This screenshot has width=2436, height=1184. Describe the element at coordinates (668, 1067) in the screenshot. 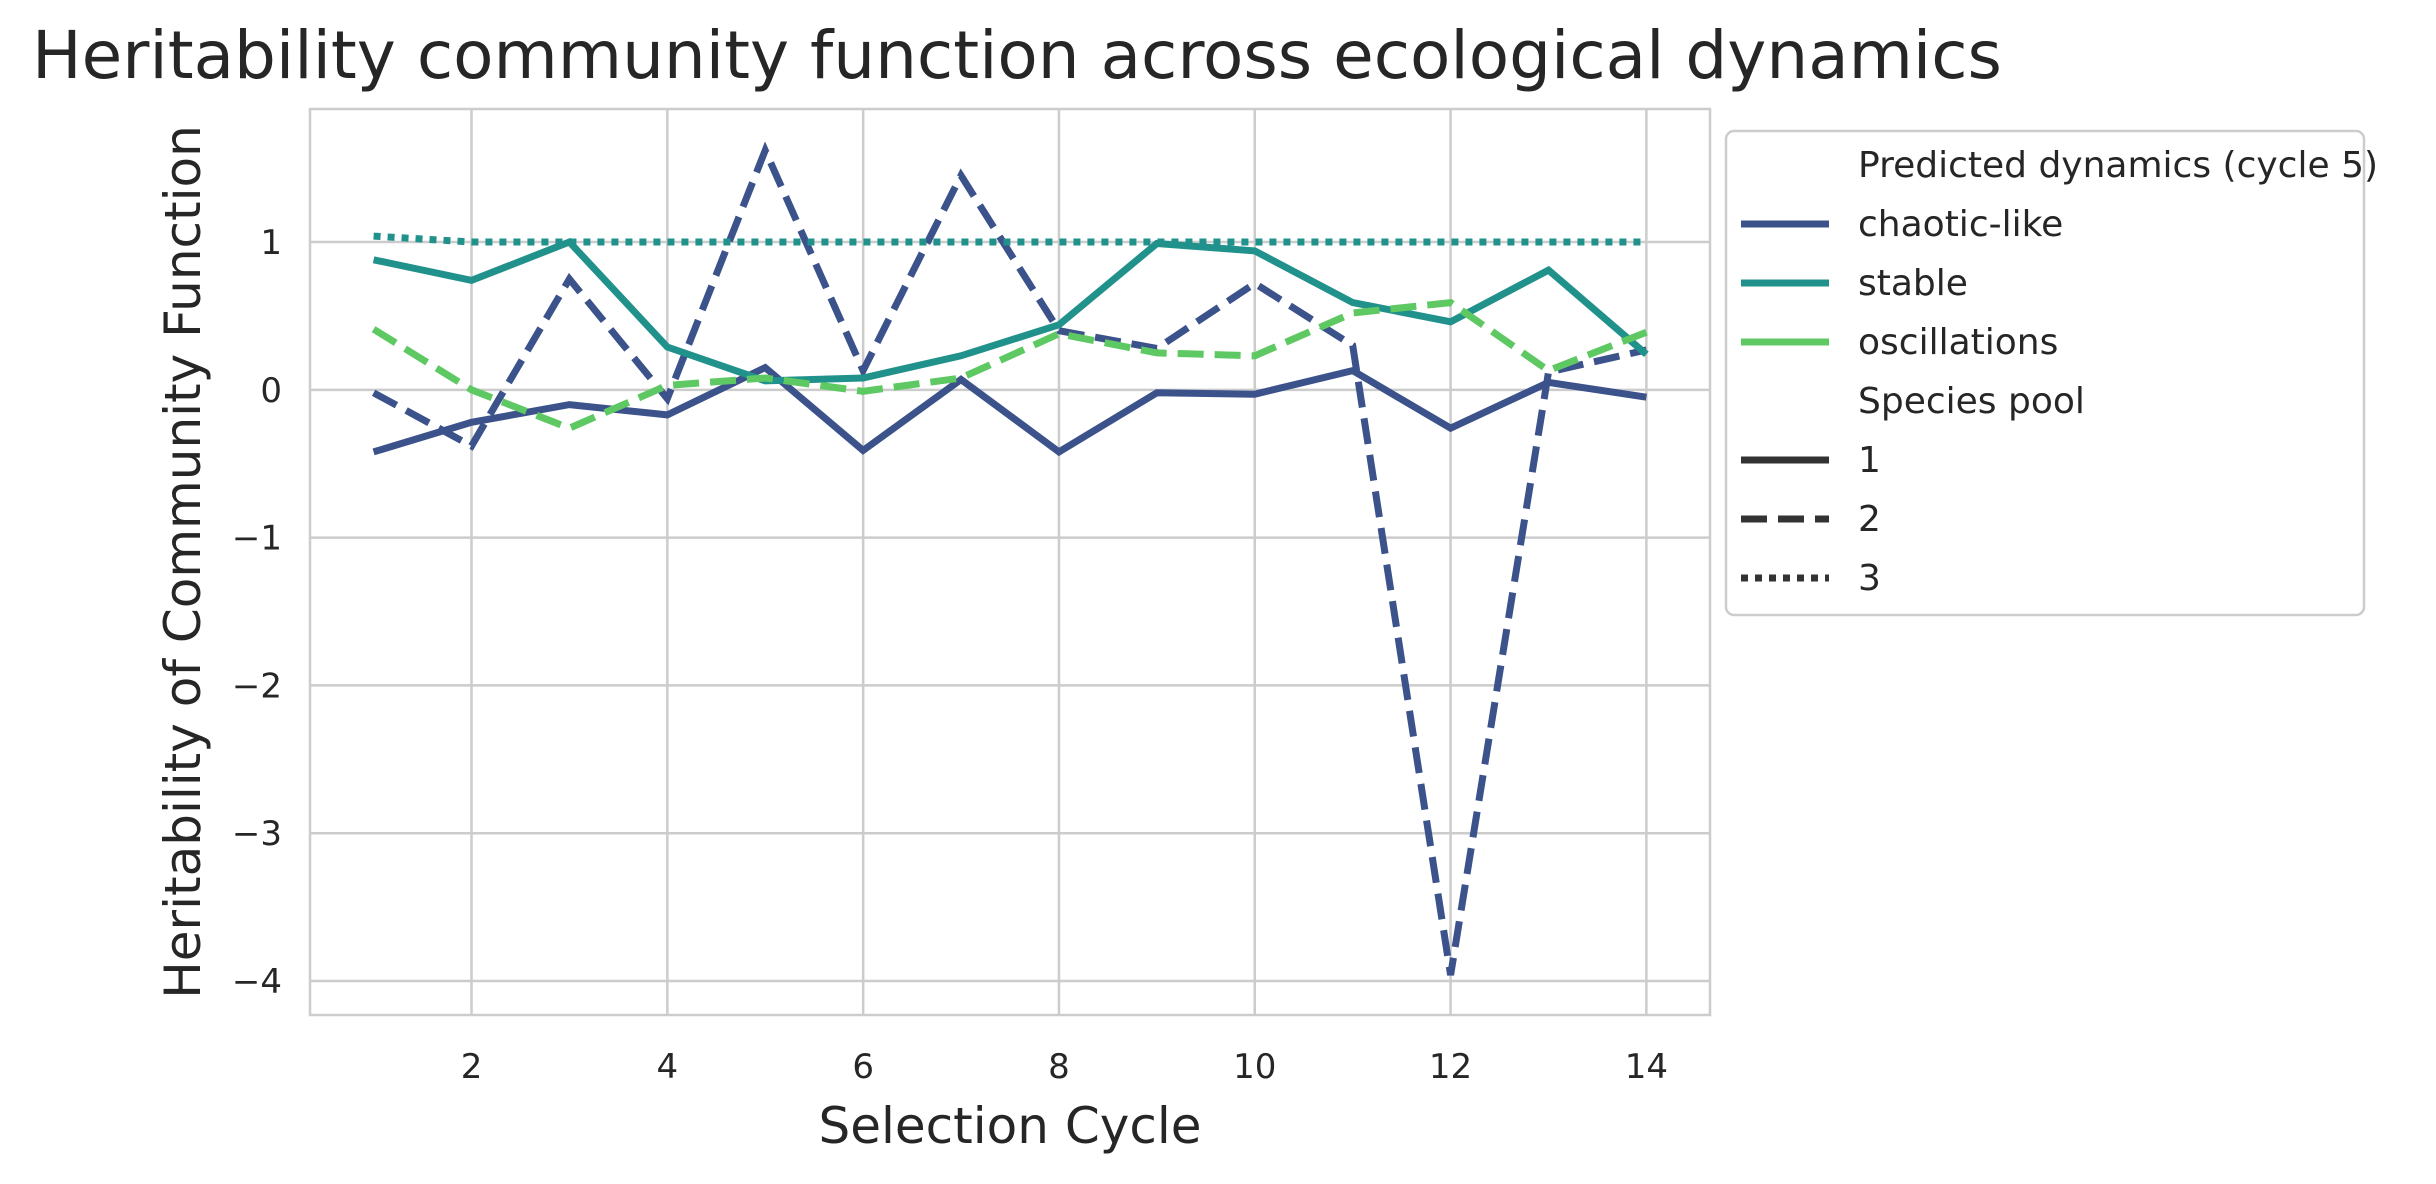

I see `x-tick-label: 4` at that location.